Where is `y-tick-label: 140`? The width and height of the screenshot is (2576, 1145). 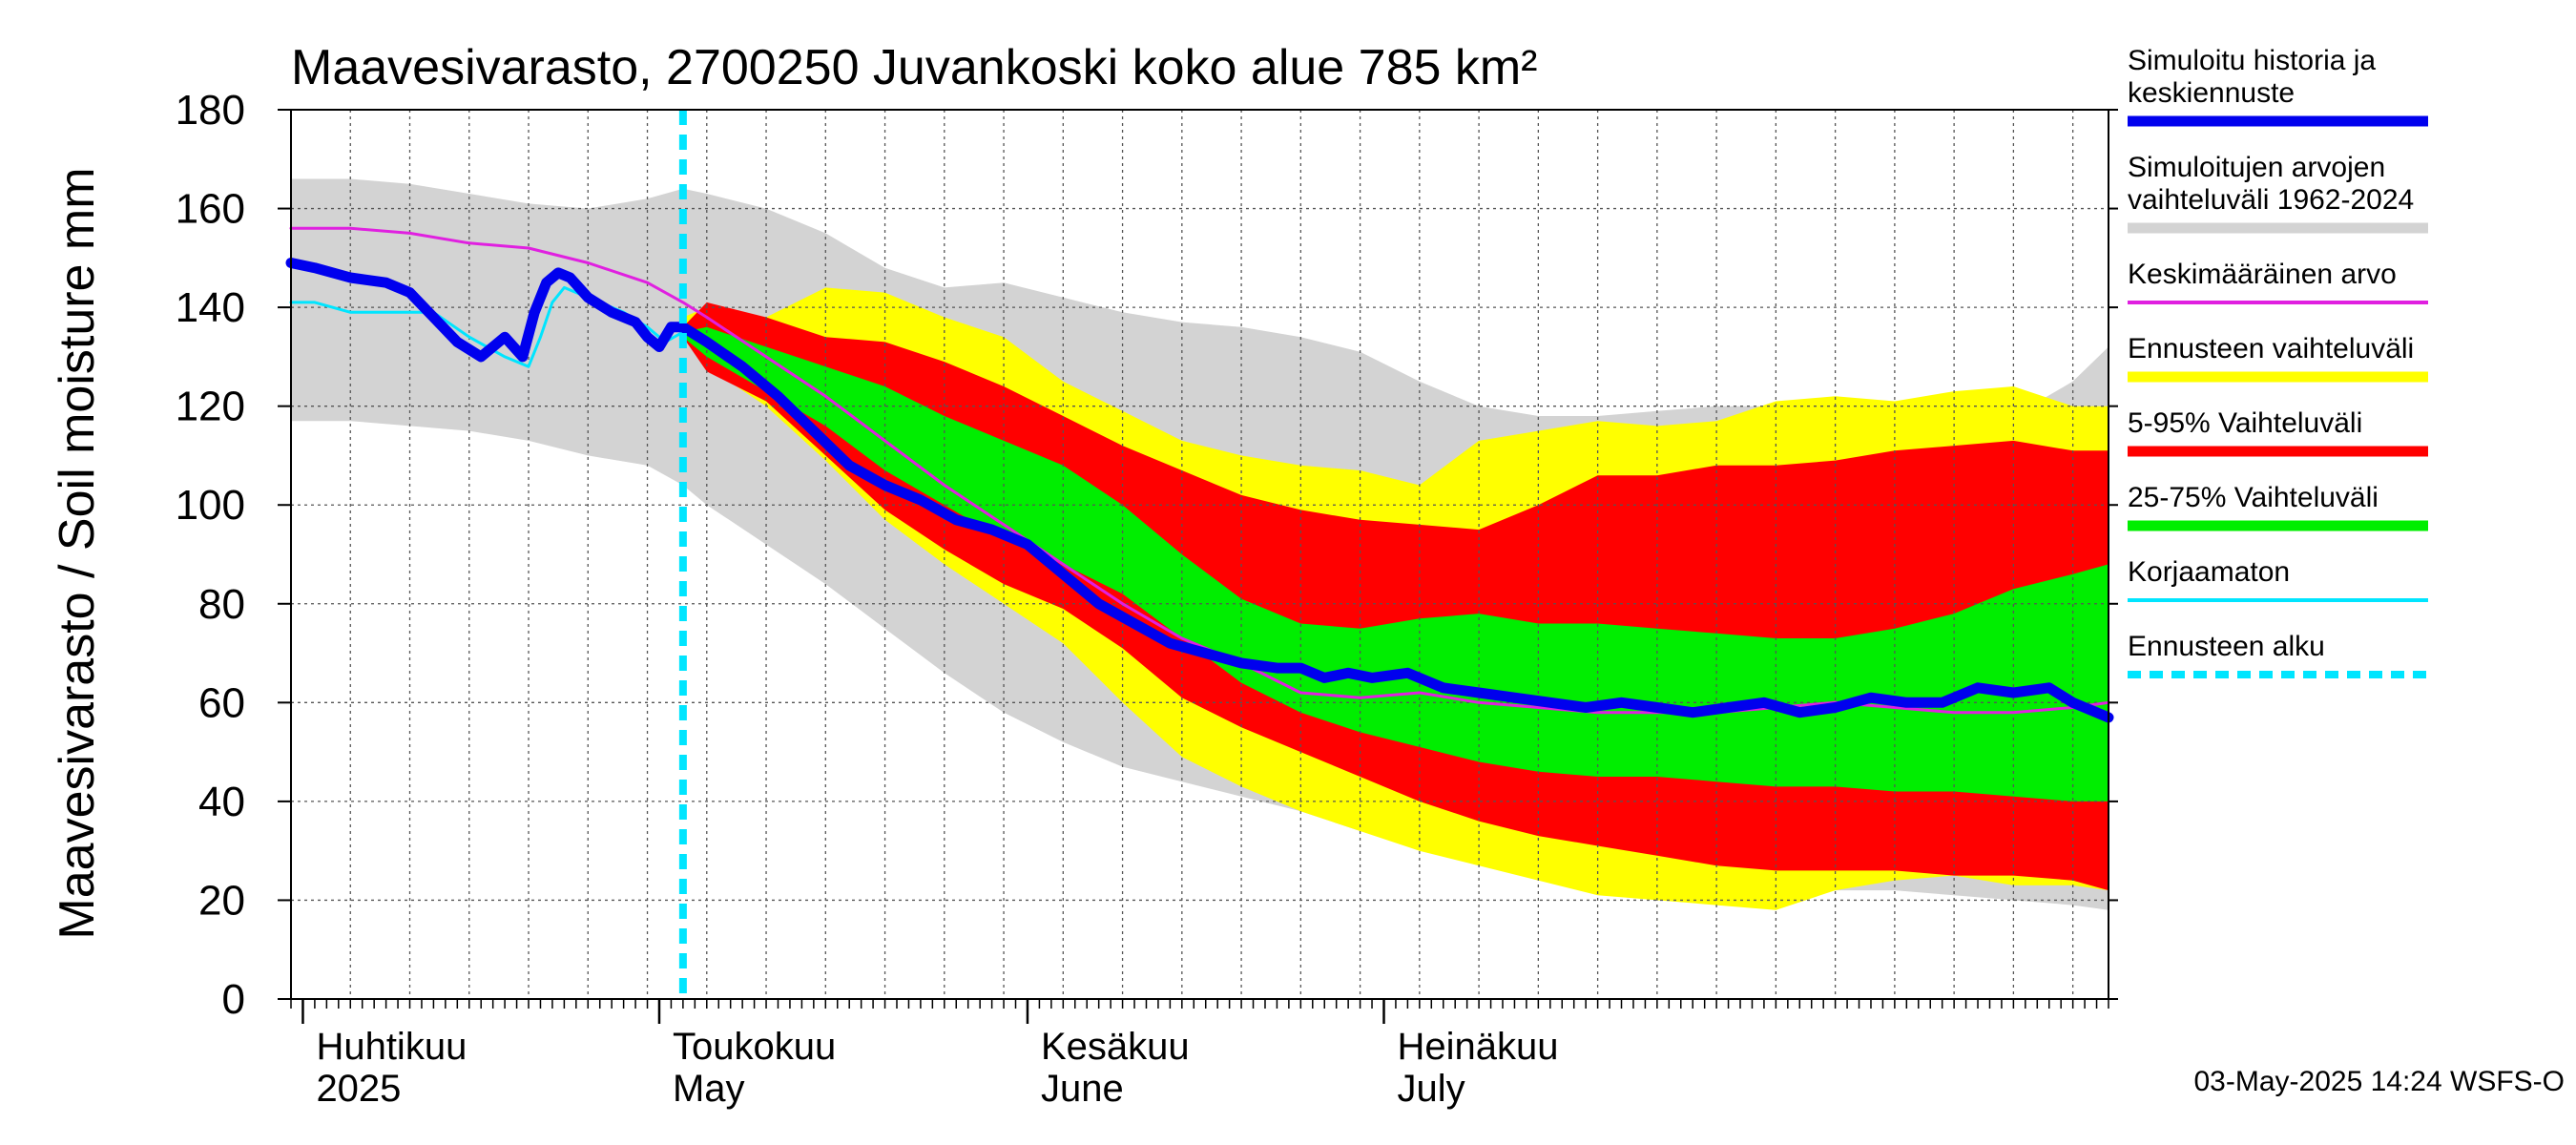
y-tick-label: 140 is located at coordinates (210, 308).